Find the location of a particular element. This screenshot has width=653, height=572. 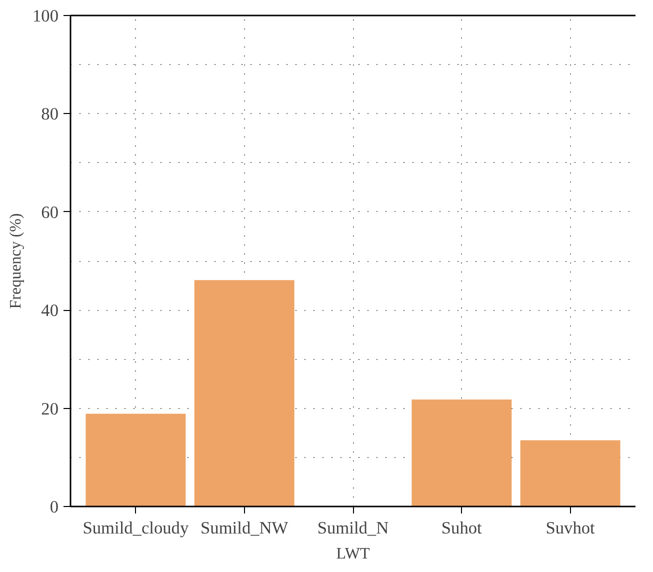

y-tick-label: 100 is located at coordinates (45, 16).